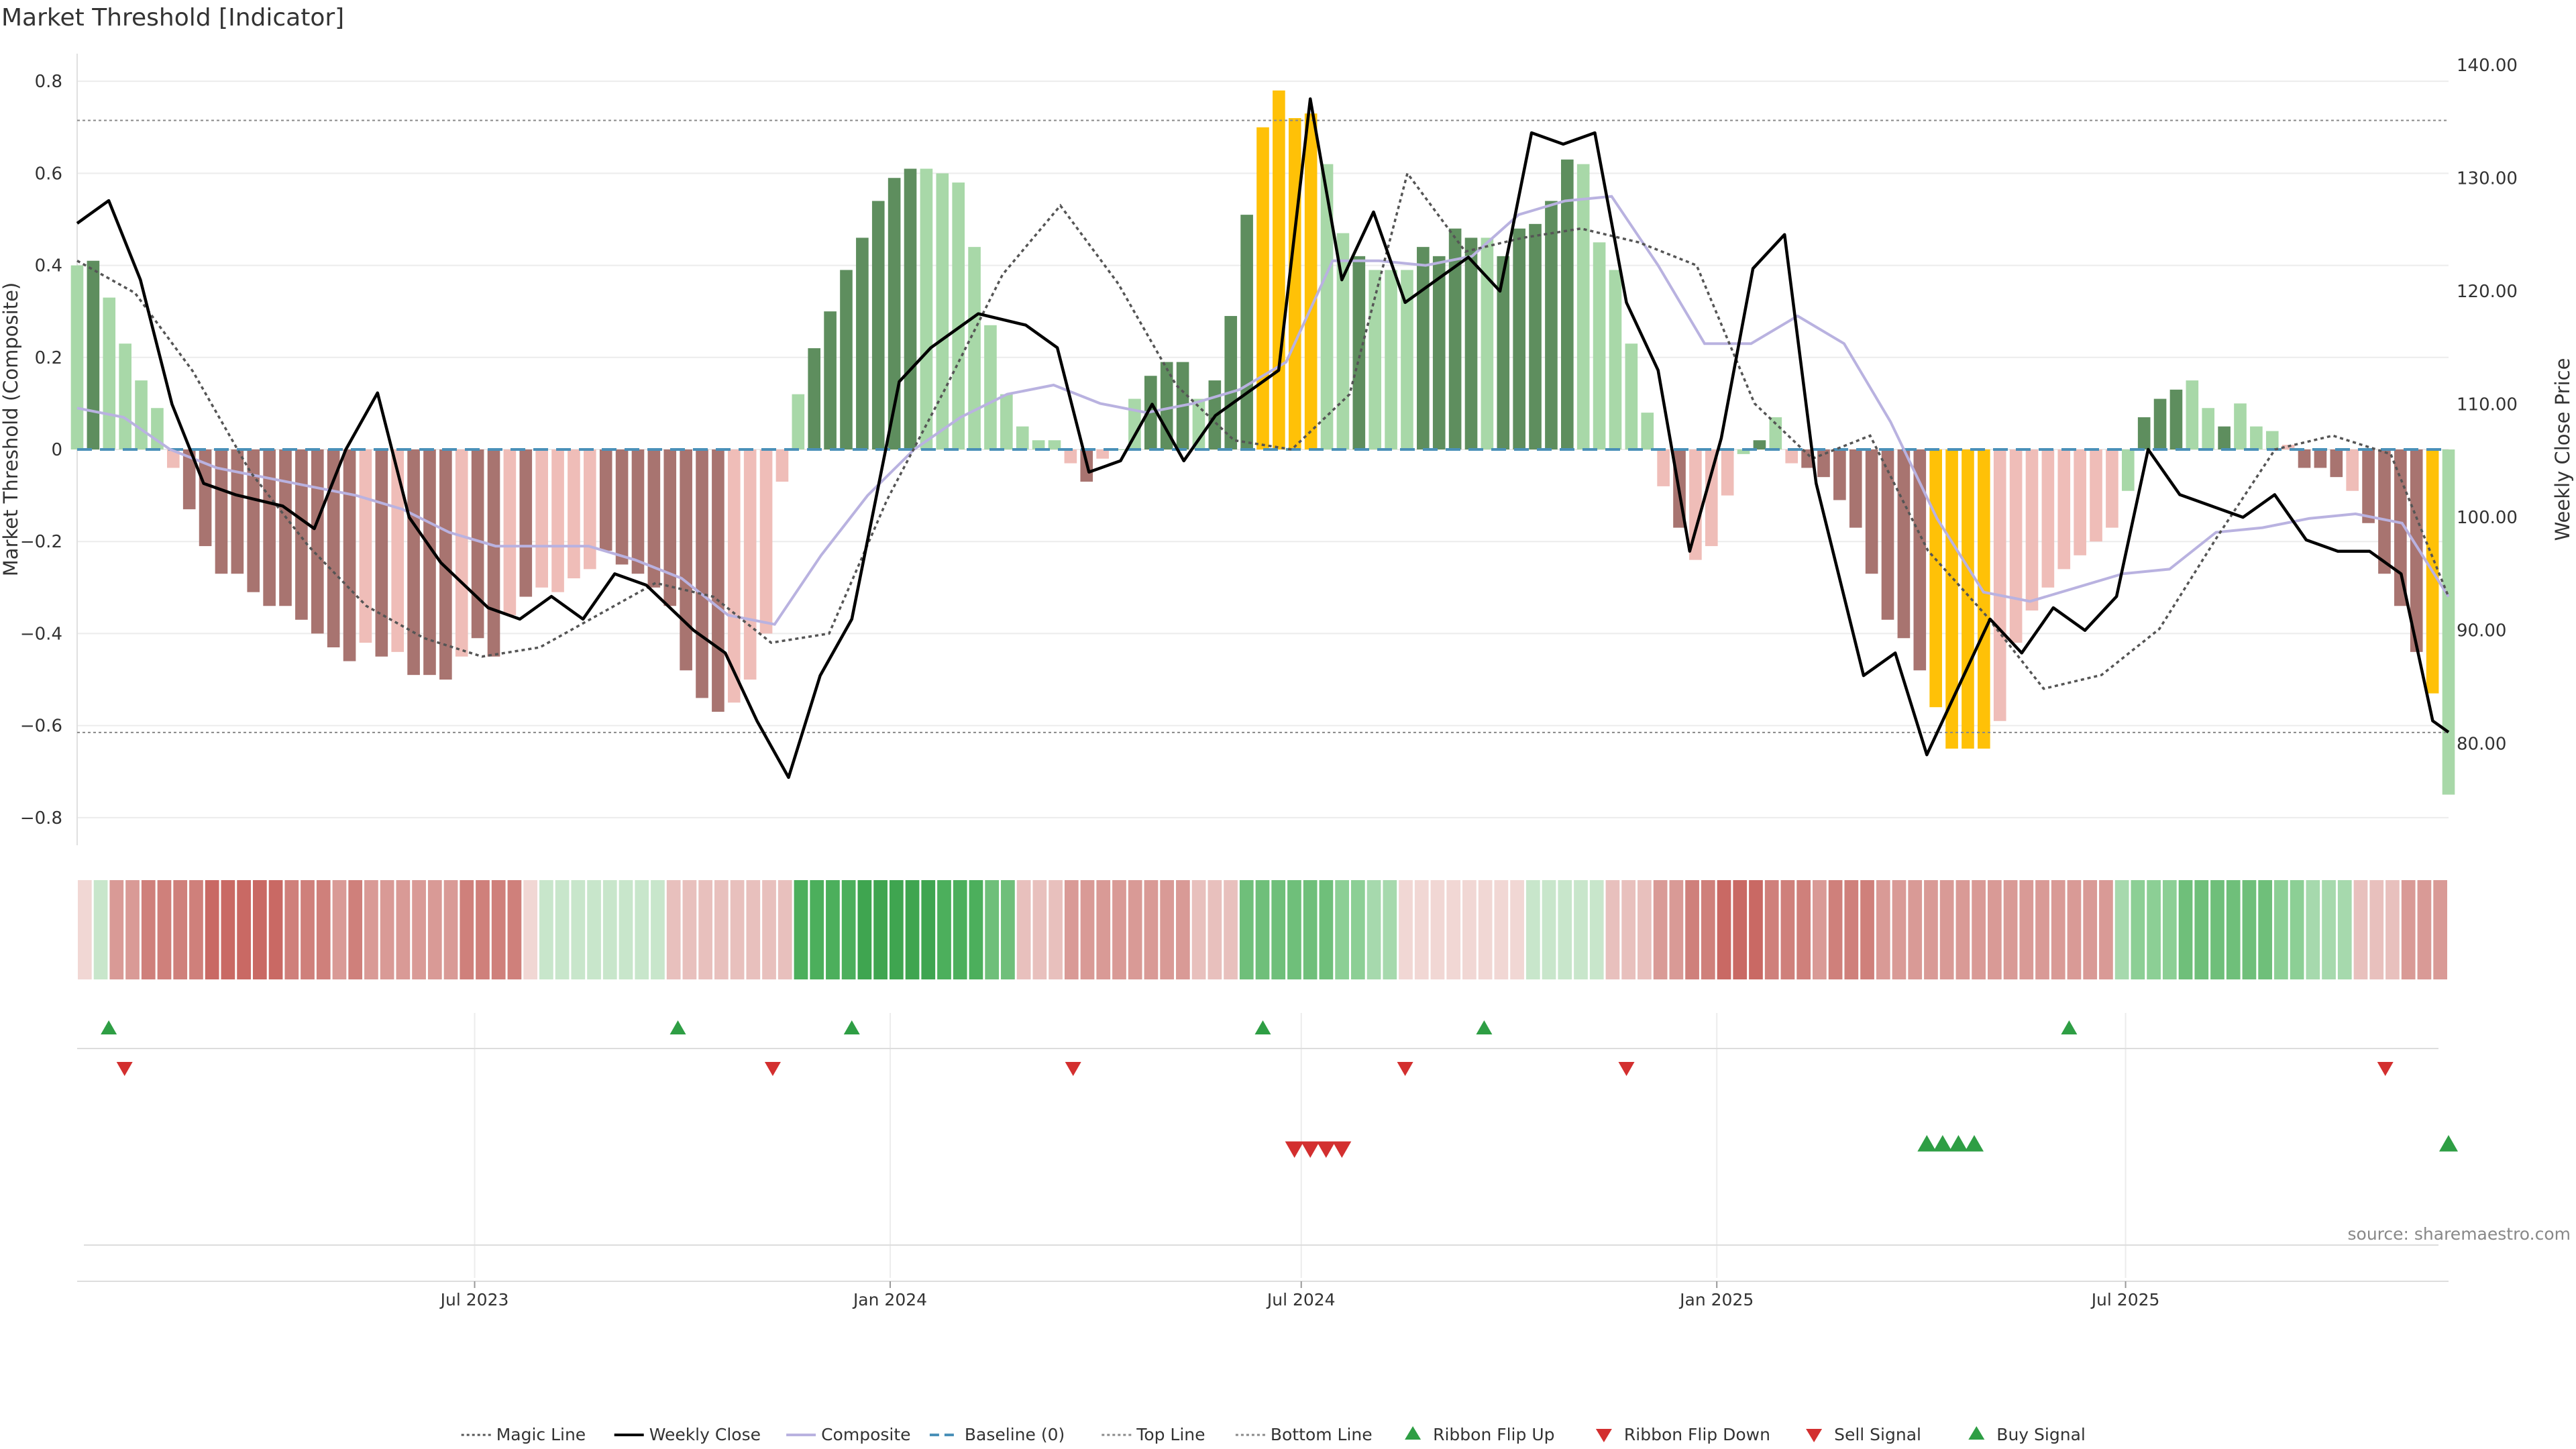  Describe the element at coordinates (1170, 1434) in the screenshot. I see `legend-label: Top Line` at that location.